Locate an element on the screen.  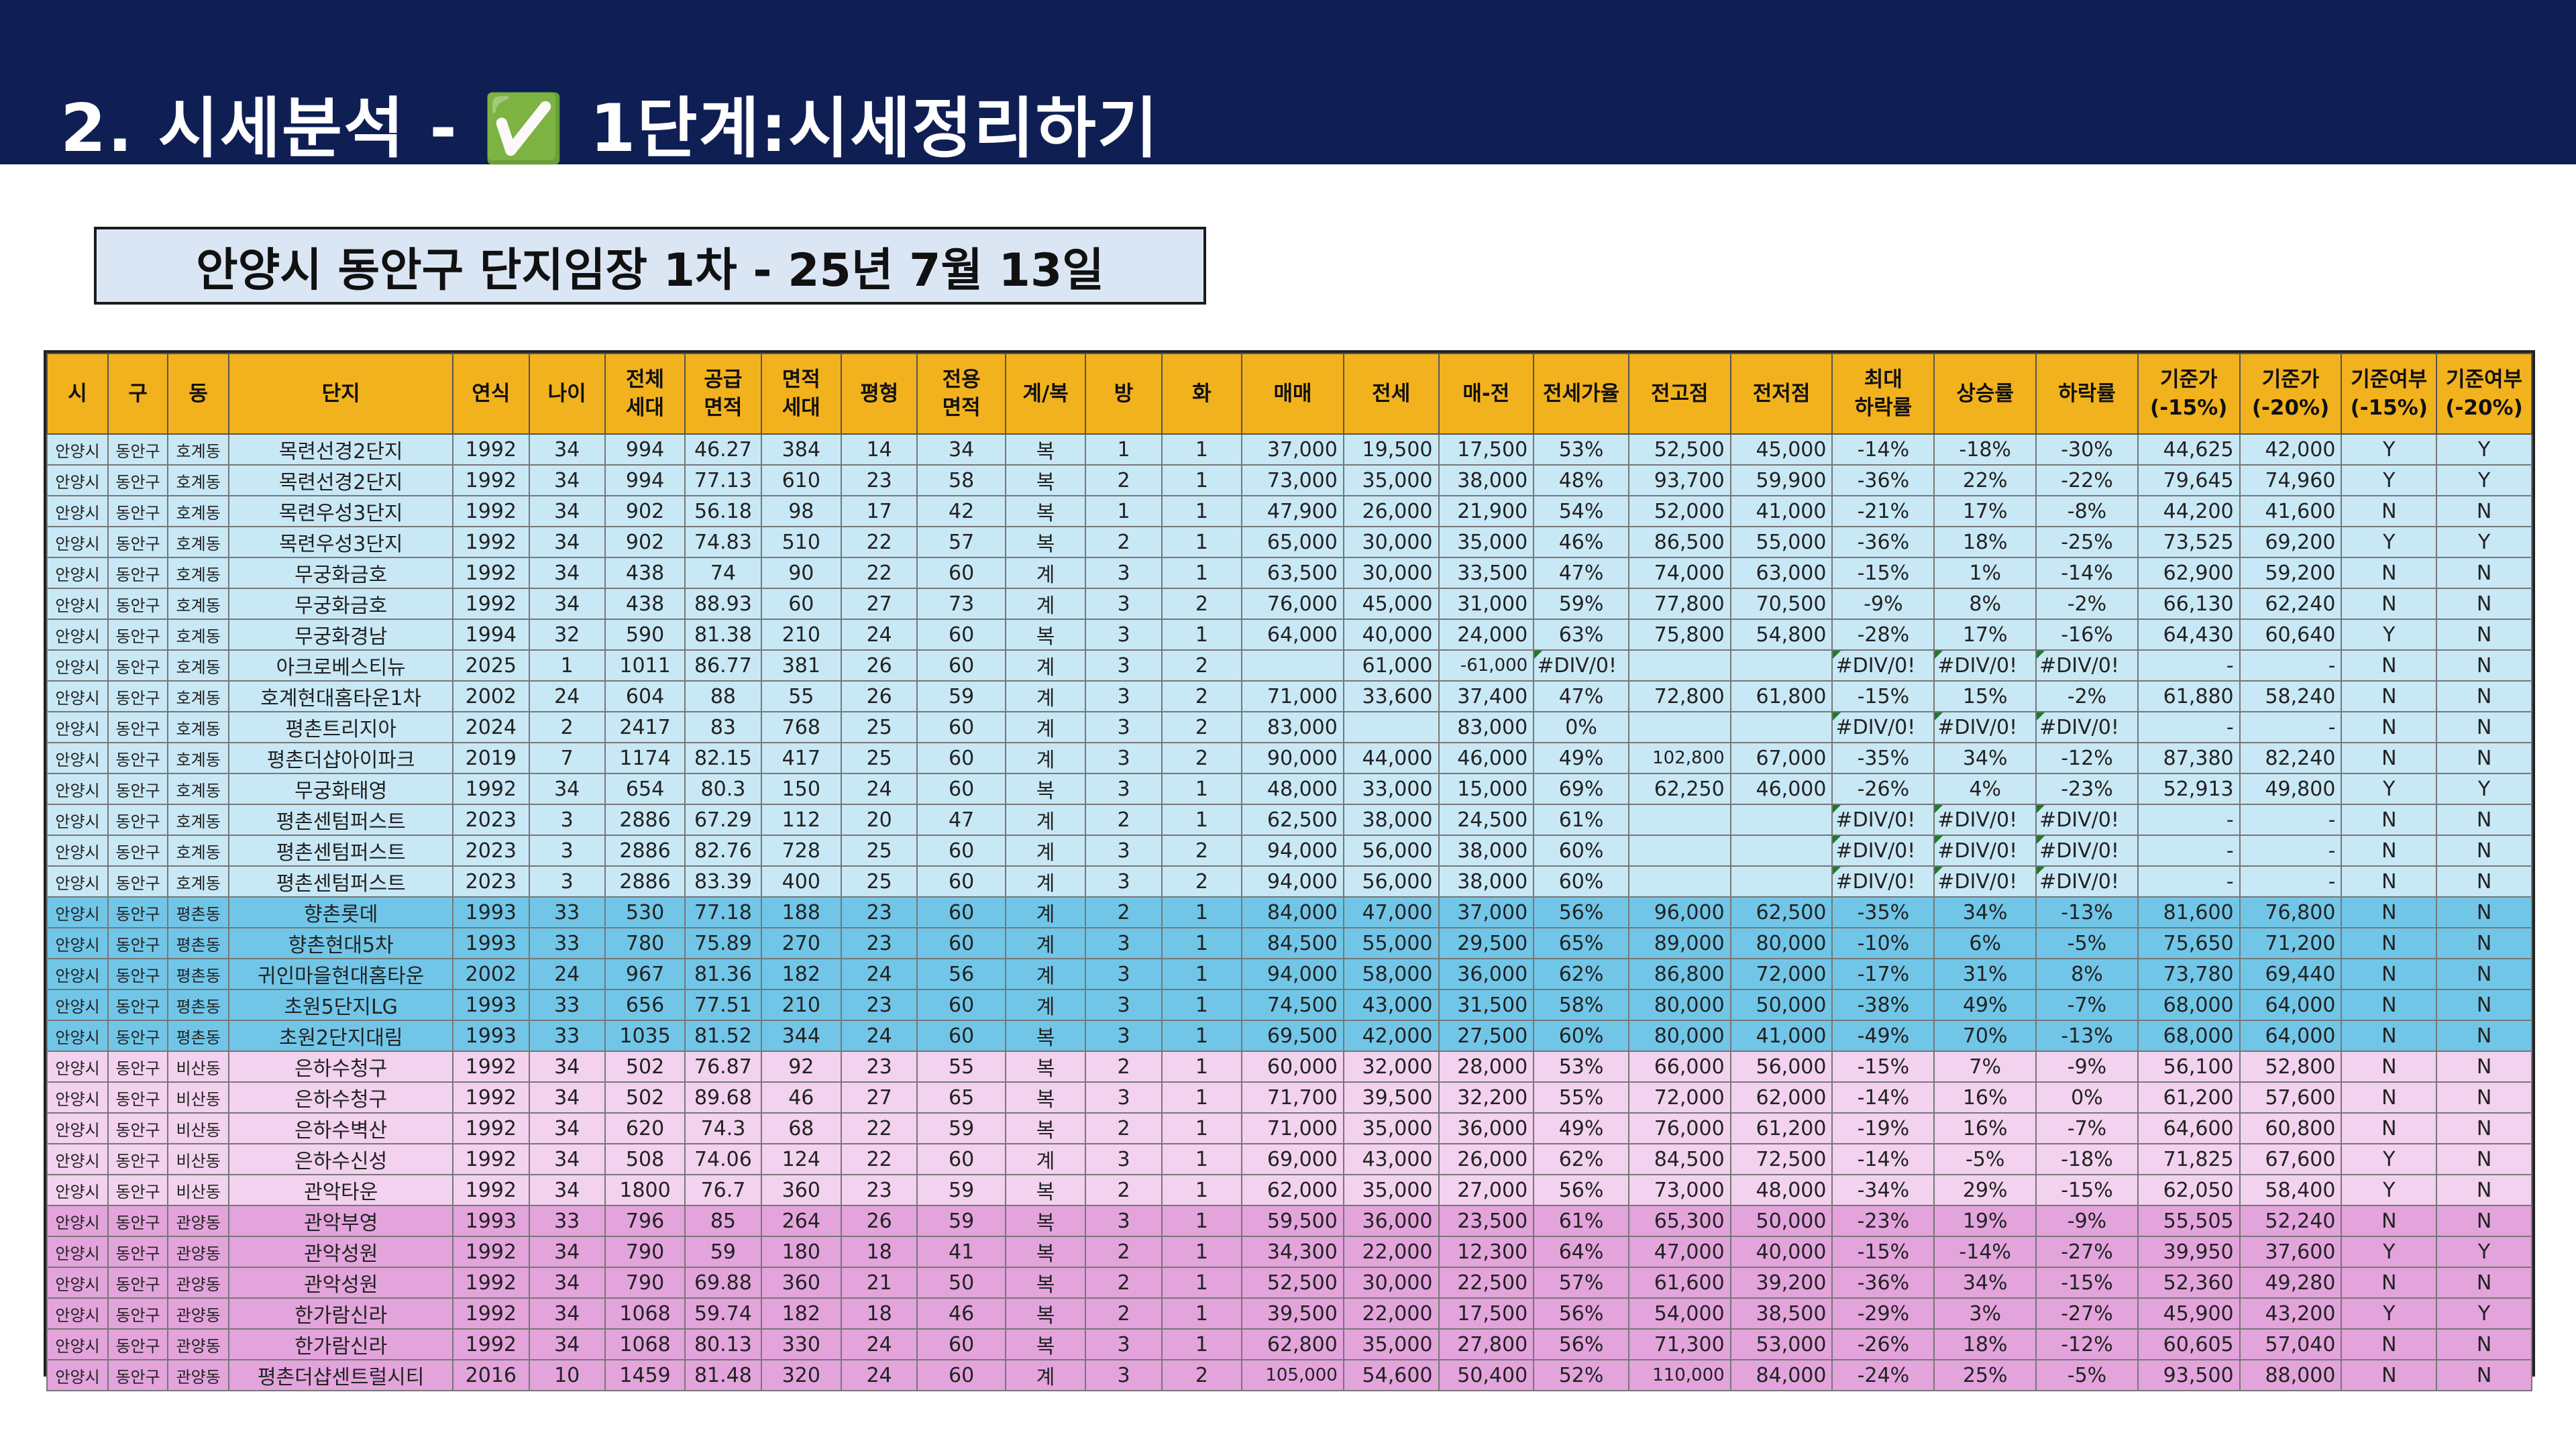
column-header: 기준여부 (-20%) is located at coordinates (2484, 394).